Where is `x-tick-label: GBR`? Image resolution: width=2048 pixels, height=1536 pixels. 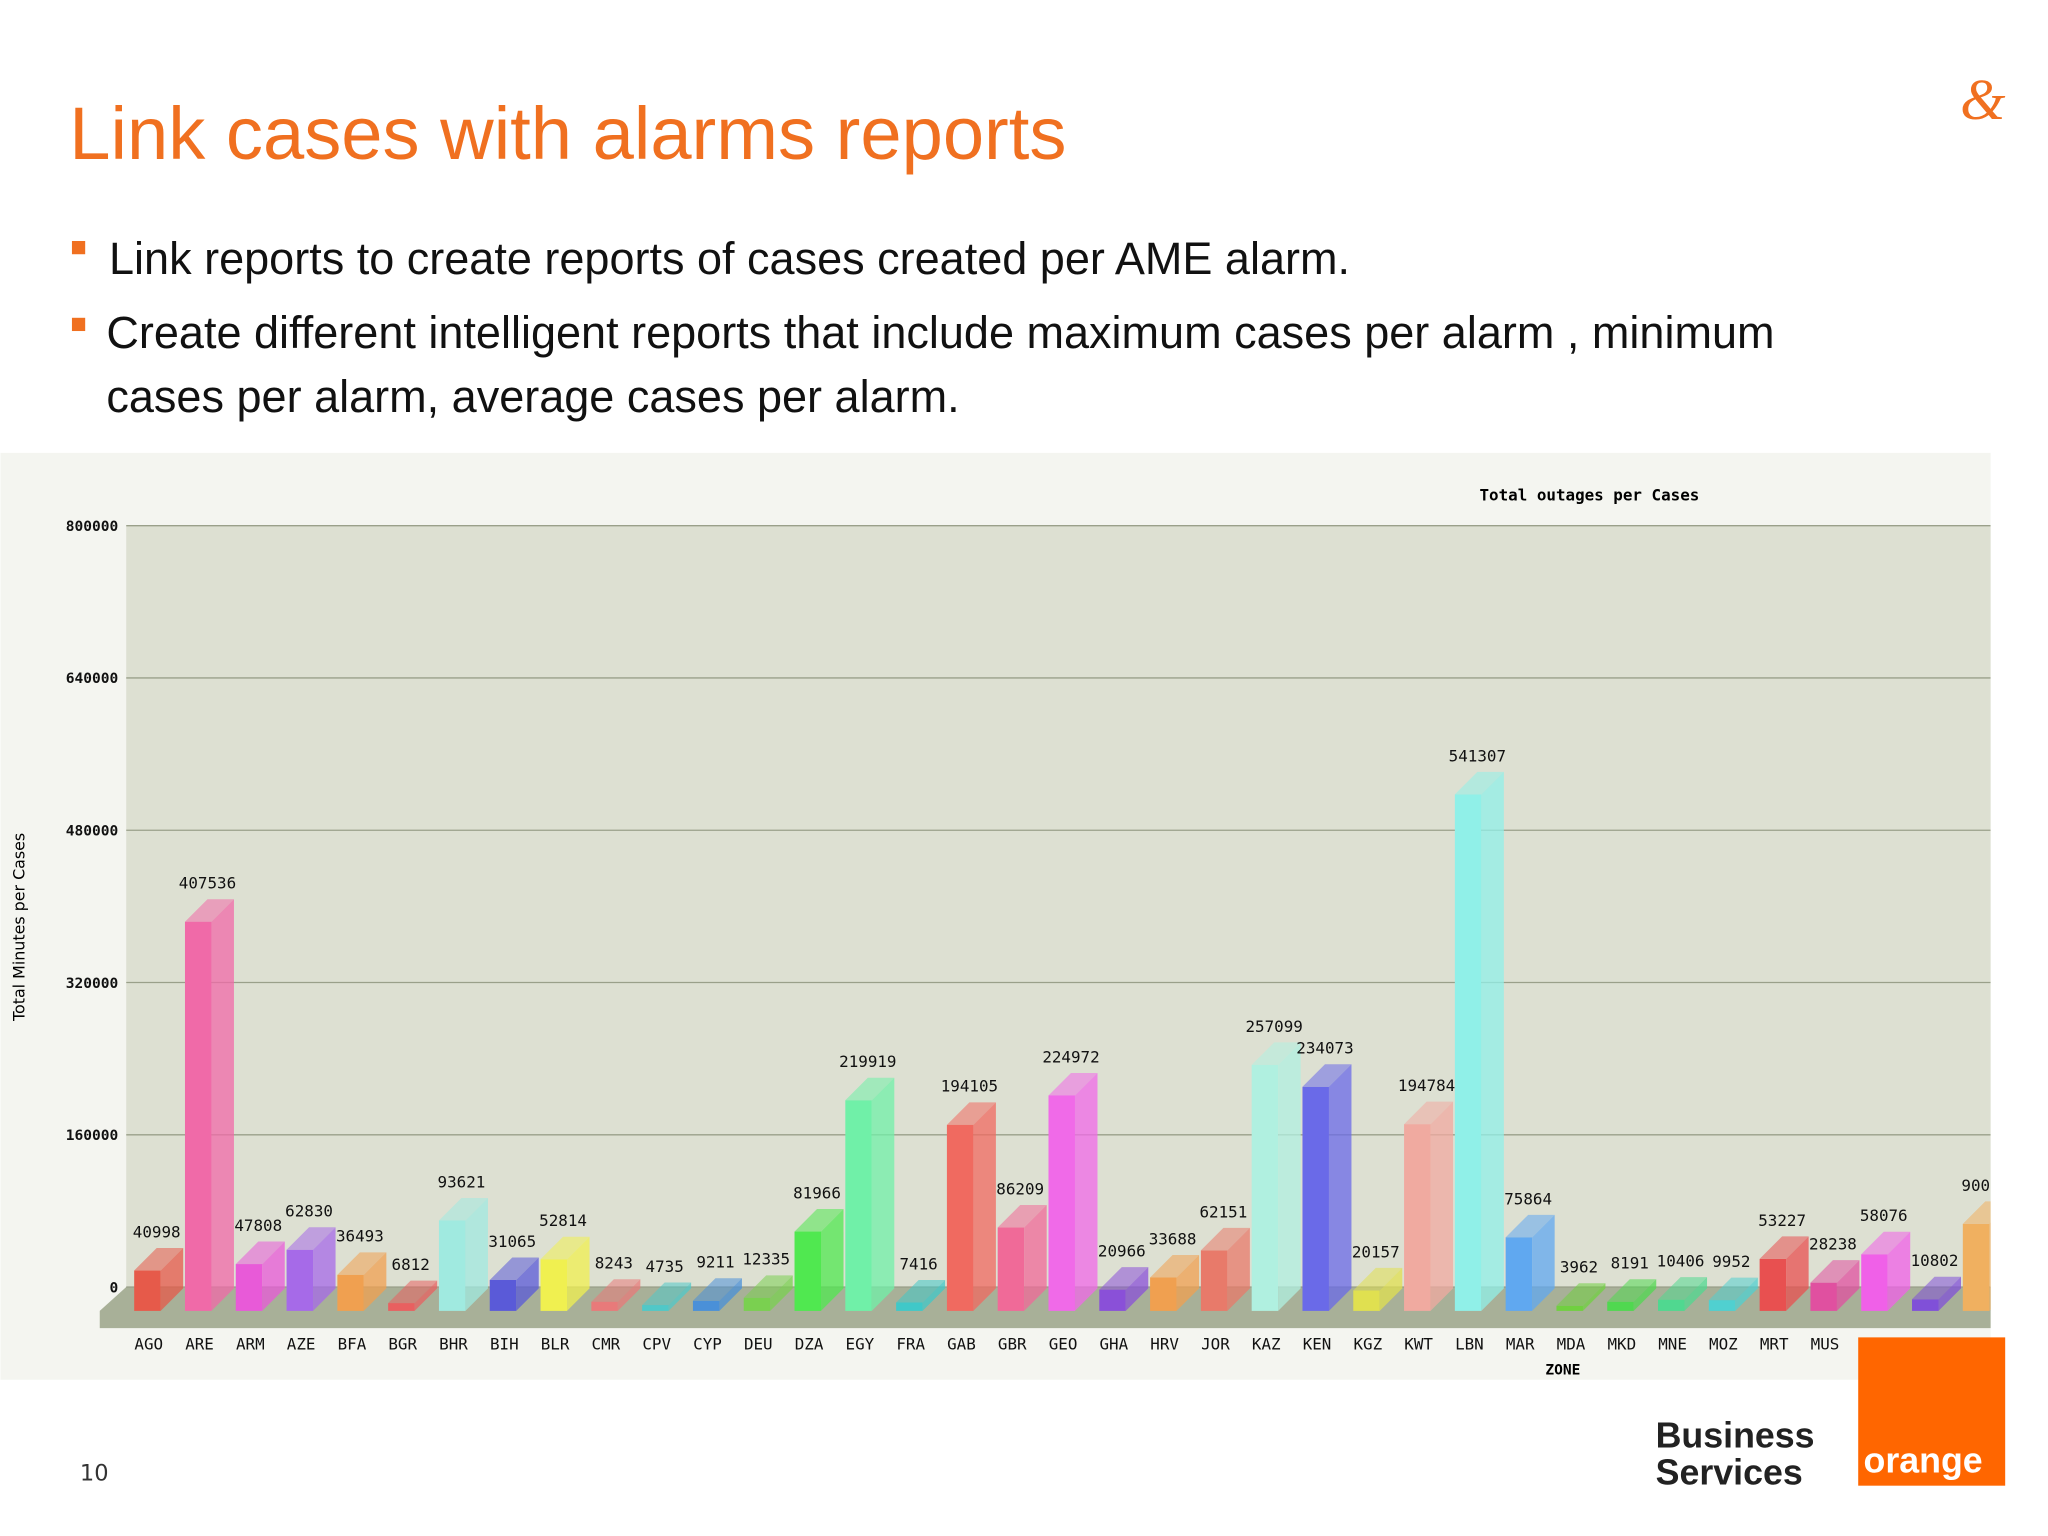 x-tick-label: GBR is located at coordinates (1012, 1343).